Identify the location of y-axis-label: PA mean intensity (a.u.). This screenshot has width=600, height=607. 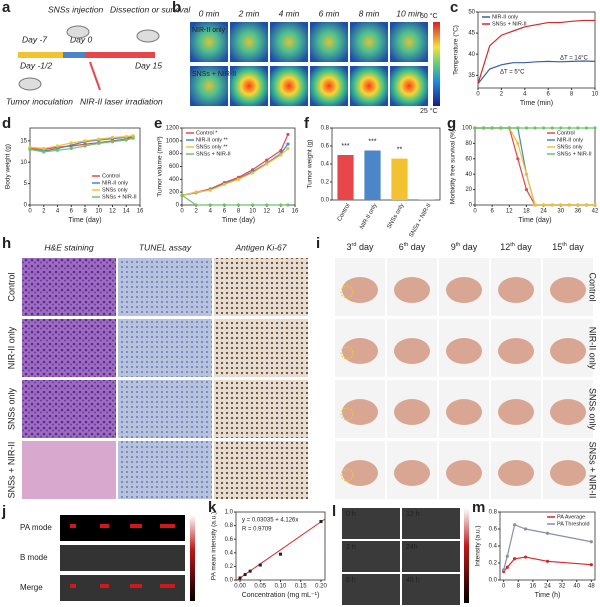
(214, 546).